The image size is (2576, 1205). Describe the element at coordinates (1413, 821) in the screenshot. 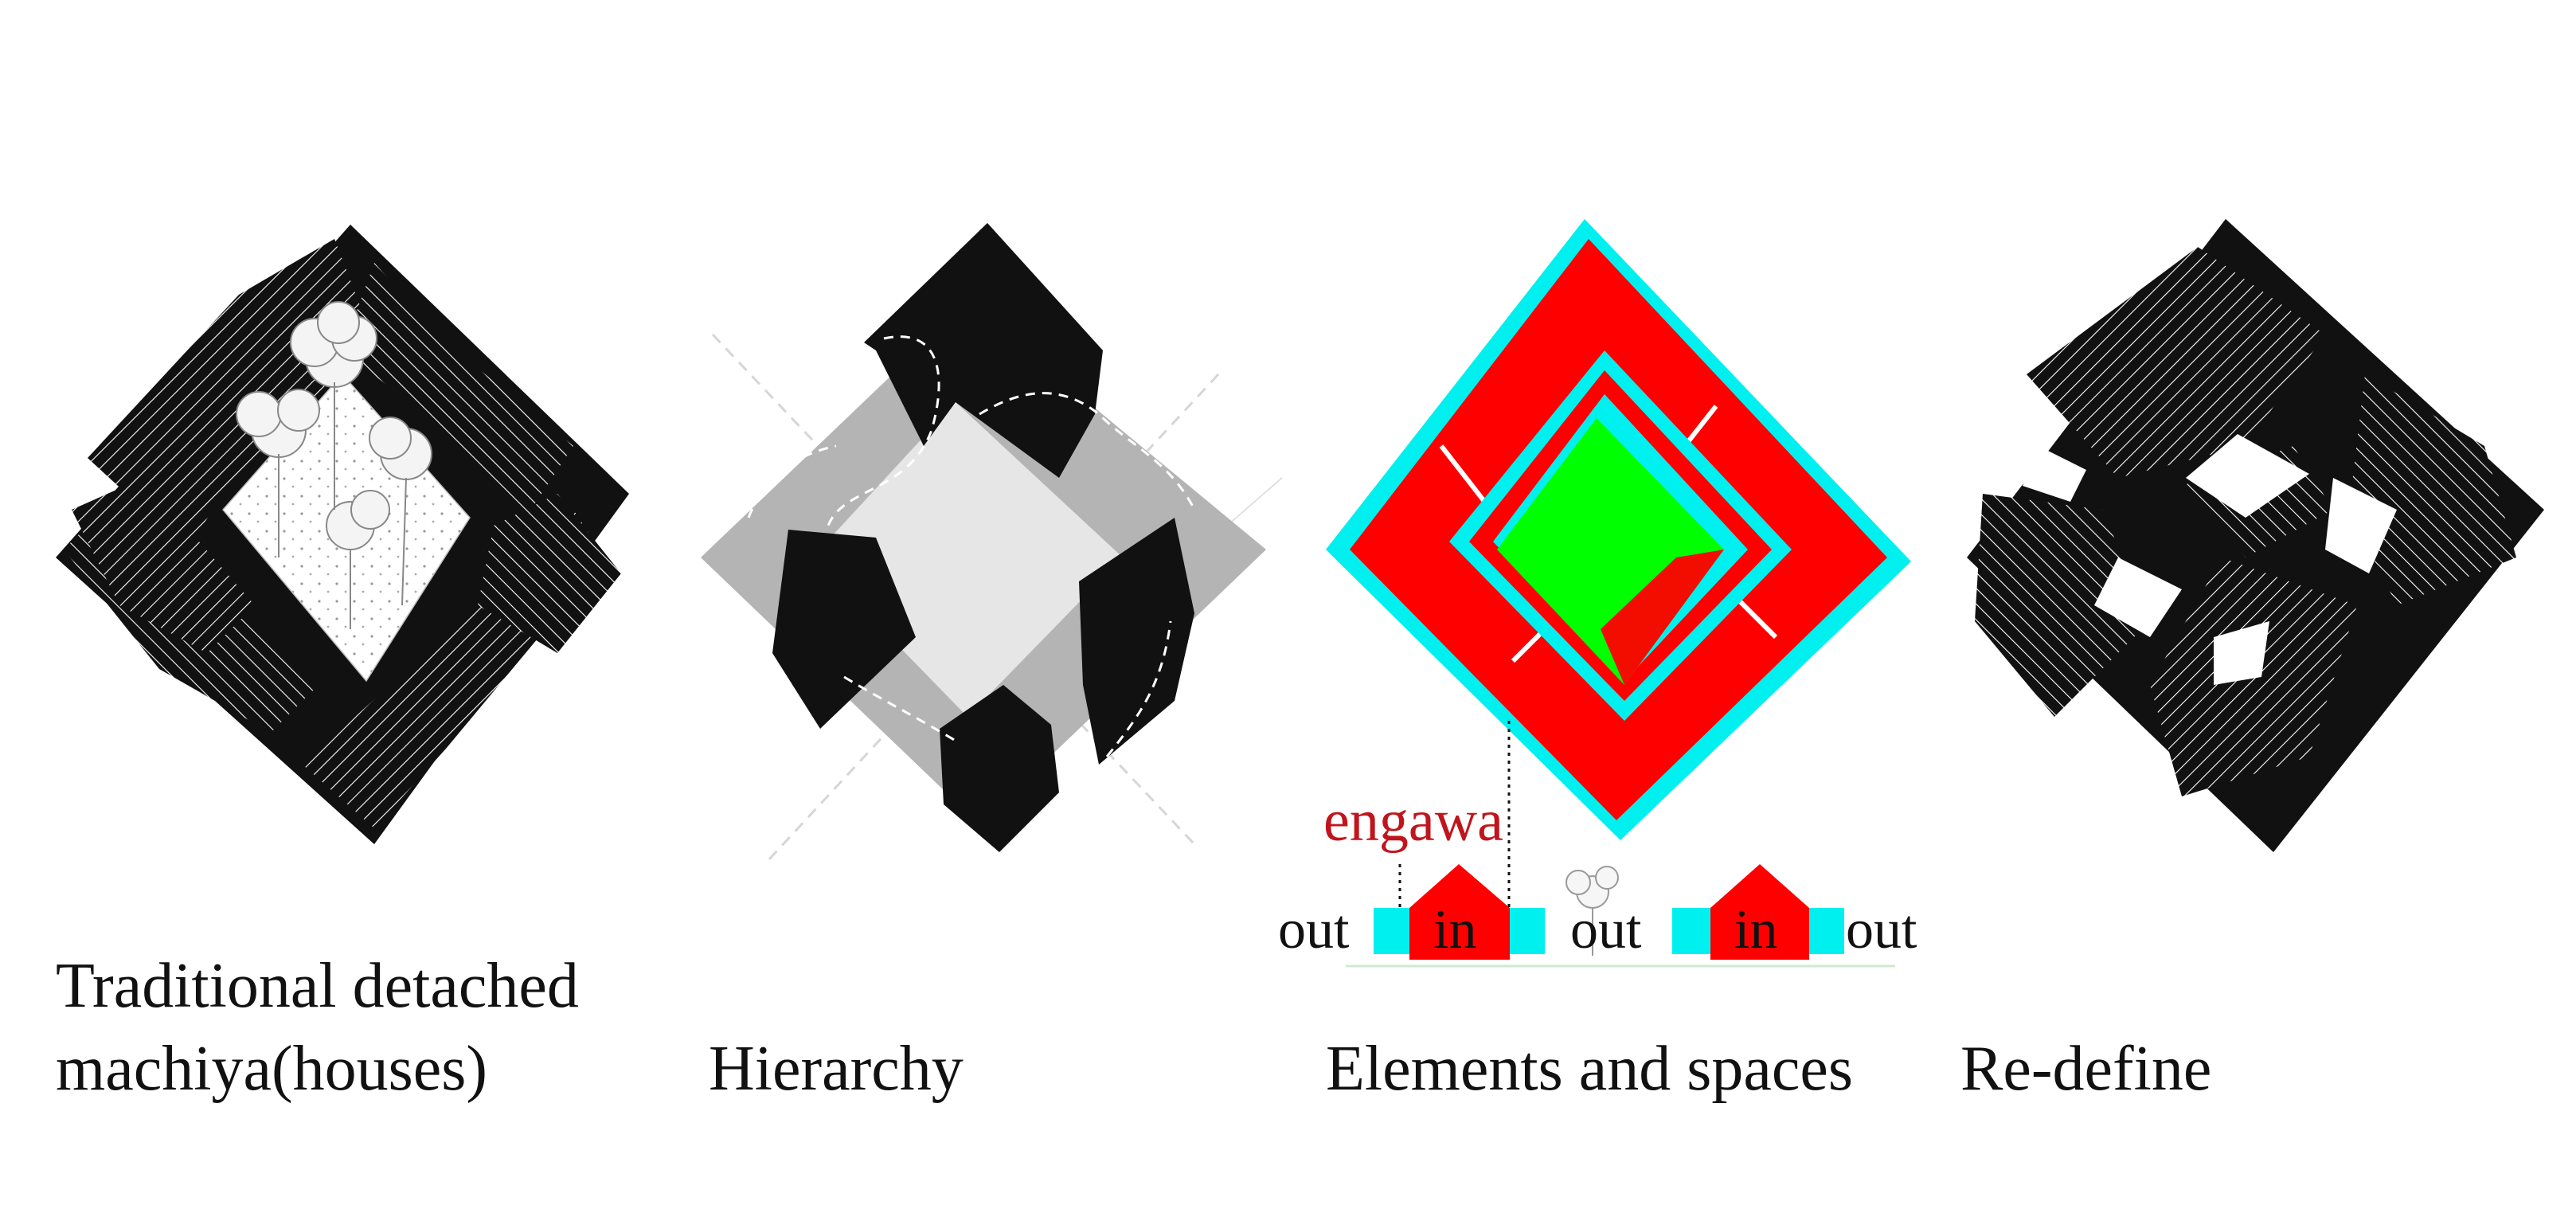

I see `engawa-label: engawa` at that location.